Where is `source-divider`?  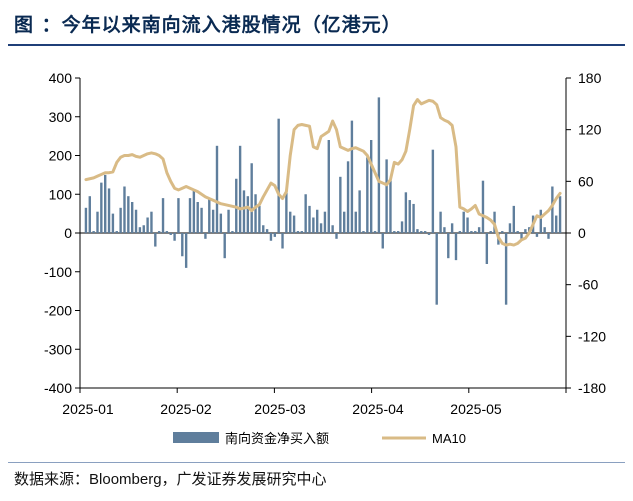 source-divider is located at coordinates (316, 462).